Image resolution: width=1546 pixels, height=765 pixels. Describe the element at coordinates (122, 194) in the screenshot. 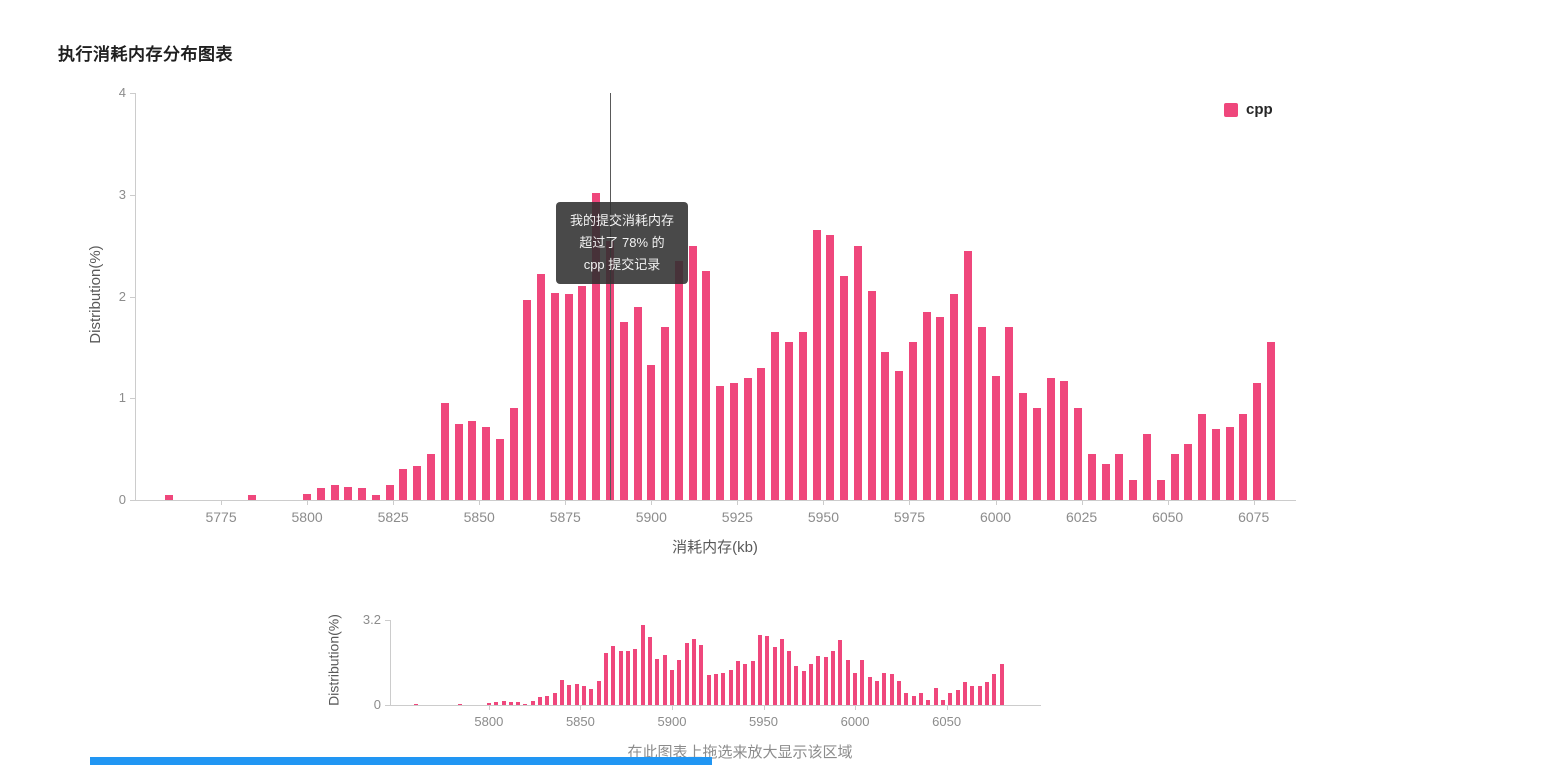

I see `main-y-tick-label: 3` at that location.